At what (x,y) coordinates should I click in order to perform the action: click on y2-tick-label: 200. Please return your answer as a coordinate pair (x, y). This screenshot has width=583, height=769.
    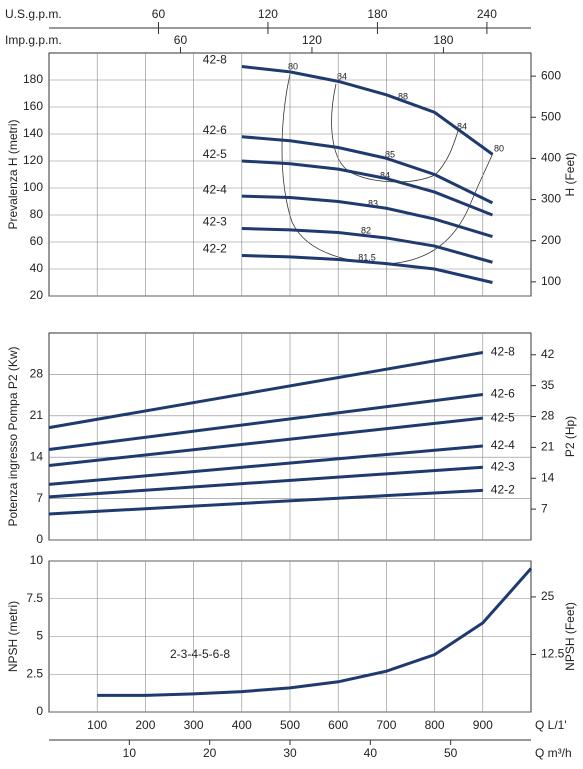
    Looking at the image, I should click on (551, 240).